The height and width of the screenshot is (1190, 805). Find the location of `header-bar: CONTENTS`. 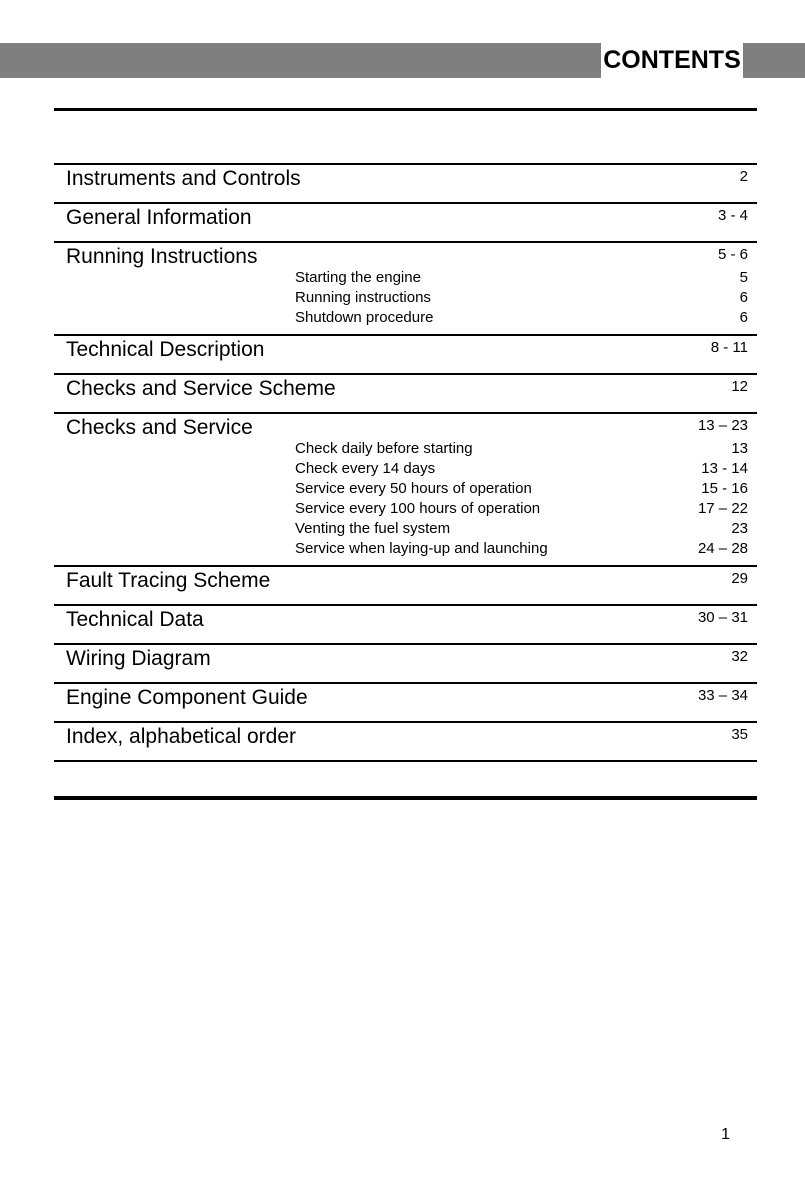

header-bar: CONTENTS is located at coordinates (402, 60).